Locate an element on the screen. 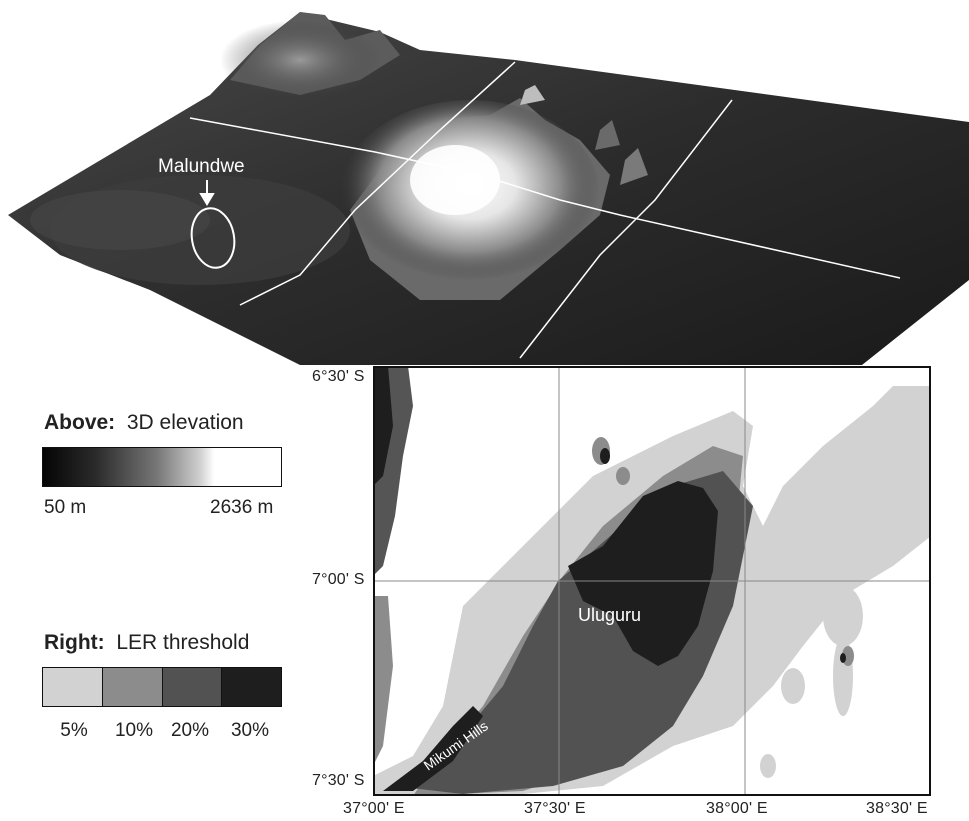  lat-label-0630: 6°30' S is located at coordinates (338, 376).